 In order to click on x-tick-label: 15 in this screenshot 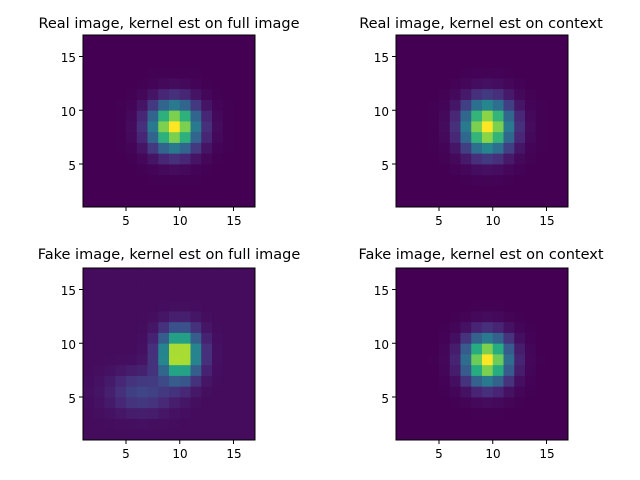, I will do `click(233, 221)`.